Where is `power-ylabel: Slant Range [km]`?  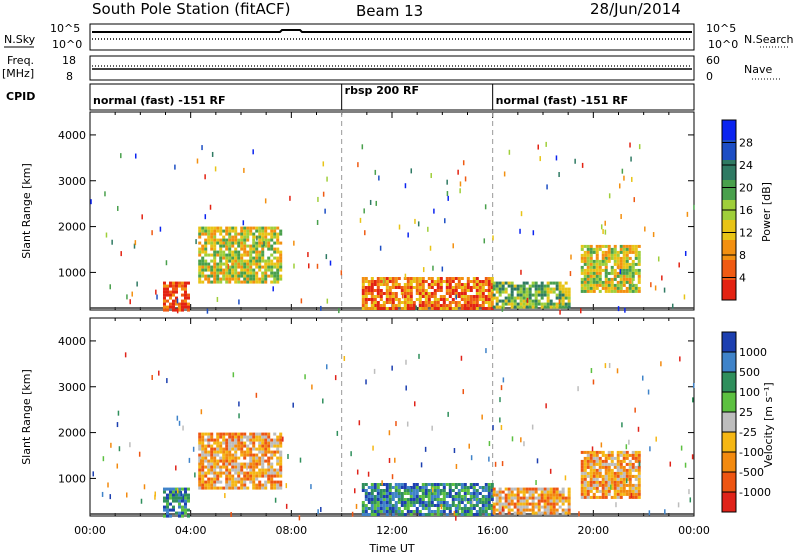
power-ylabel: Slant Range [km] is located at coordinates (26, 211).